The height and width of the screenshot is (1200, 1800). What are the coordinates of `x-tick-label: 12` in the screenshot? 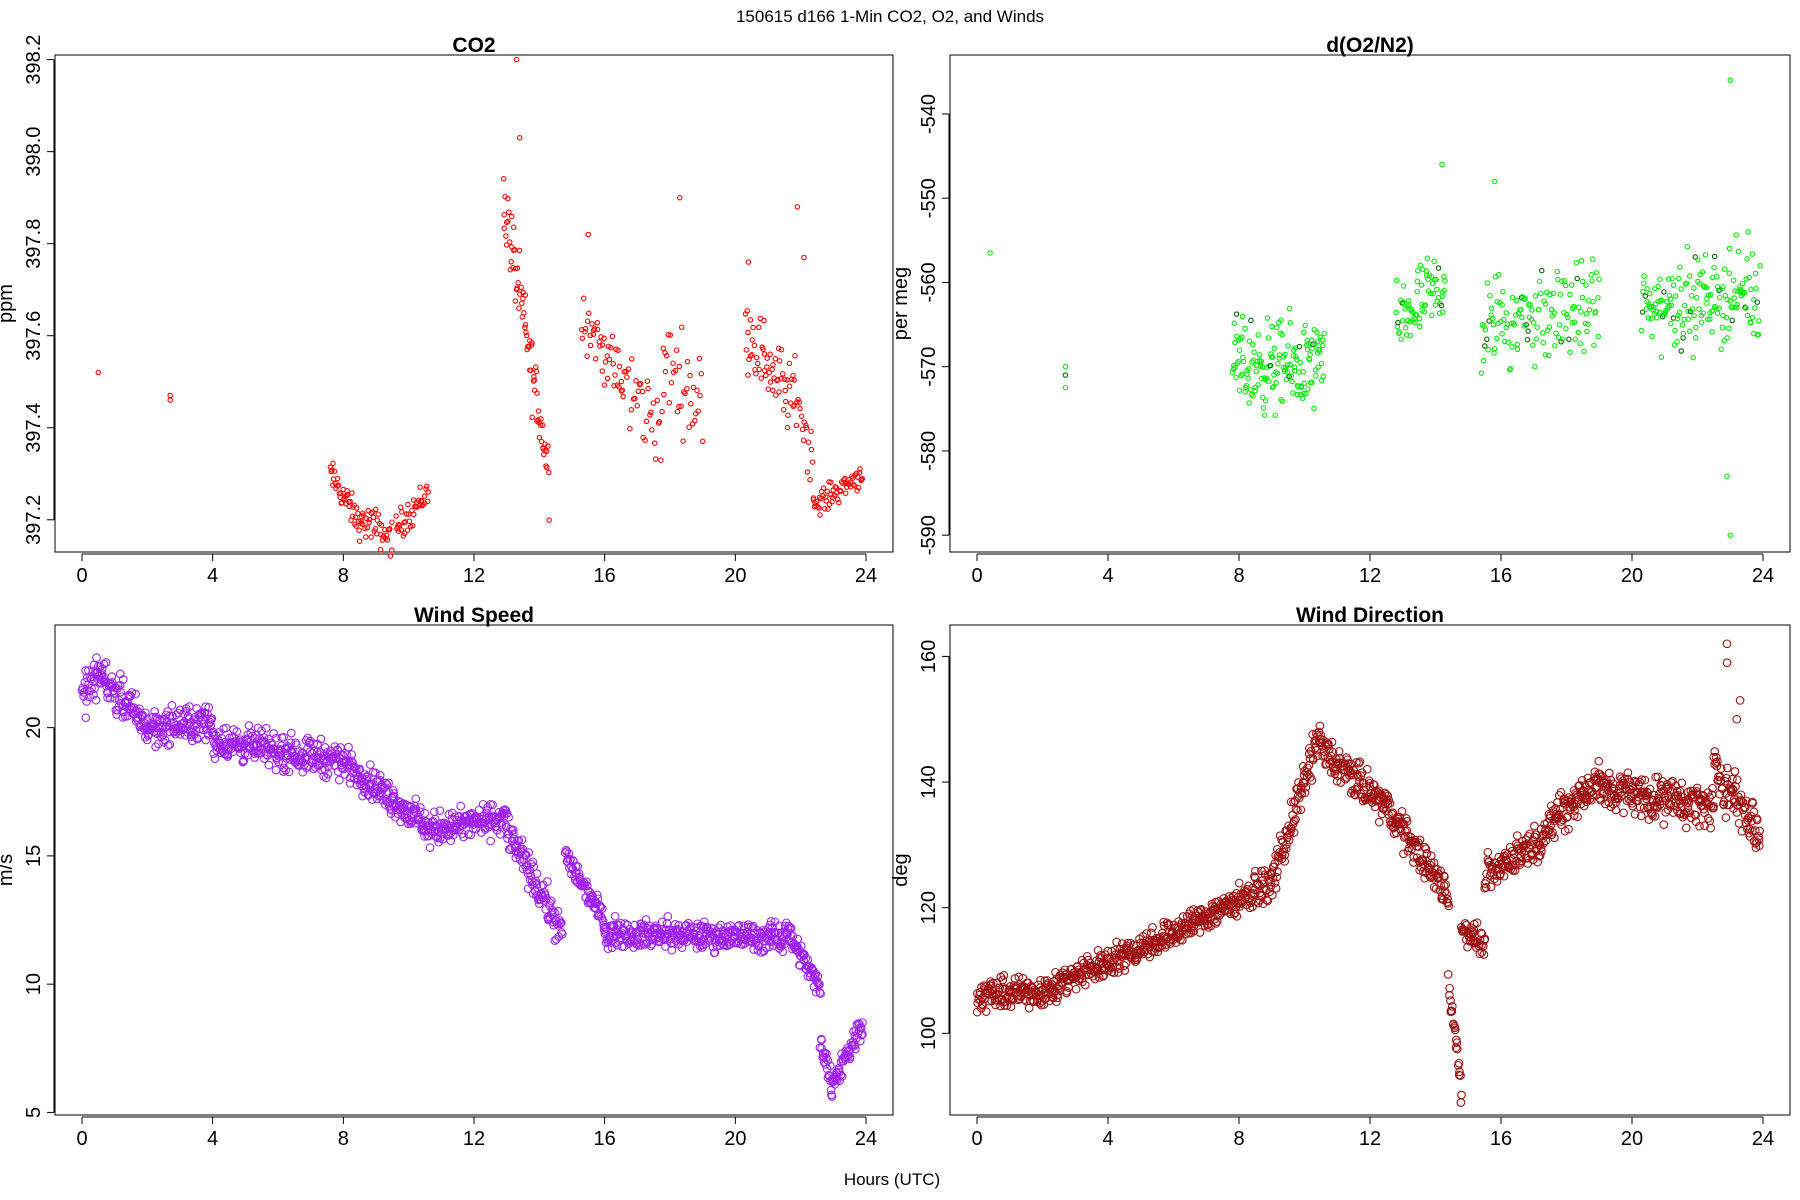 It's located at (1370, 1139).